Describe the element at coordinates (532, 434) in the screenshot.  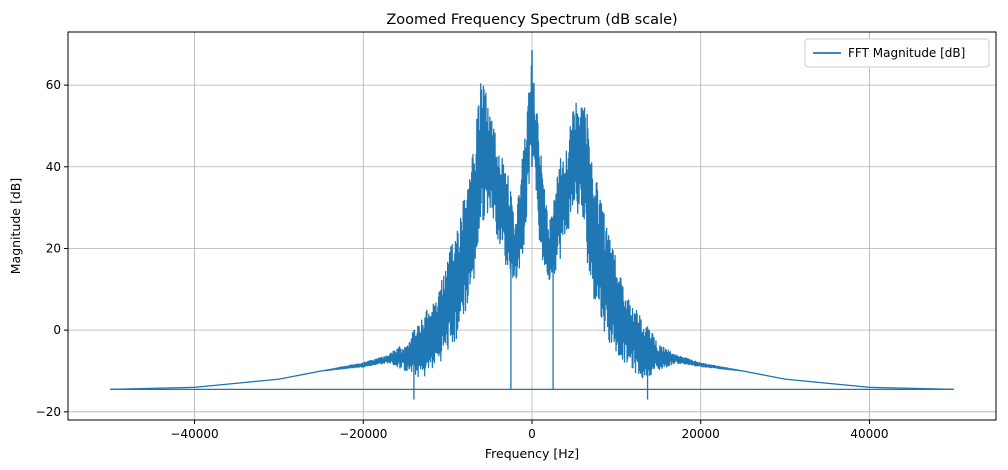
I see `x-tick-label: 0` at that location.